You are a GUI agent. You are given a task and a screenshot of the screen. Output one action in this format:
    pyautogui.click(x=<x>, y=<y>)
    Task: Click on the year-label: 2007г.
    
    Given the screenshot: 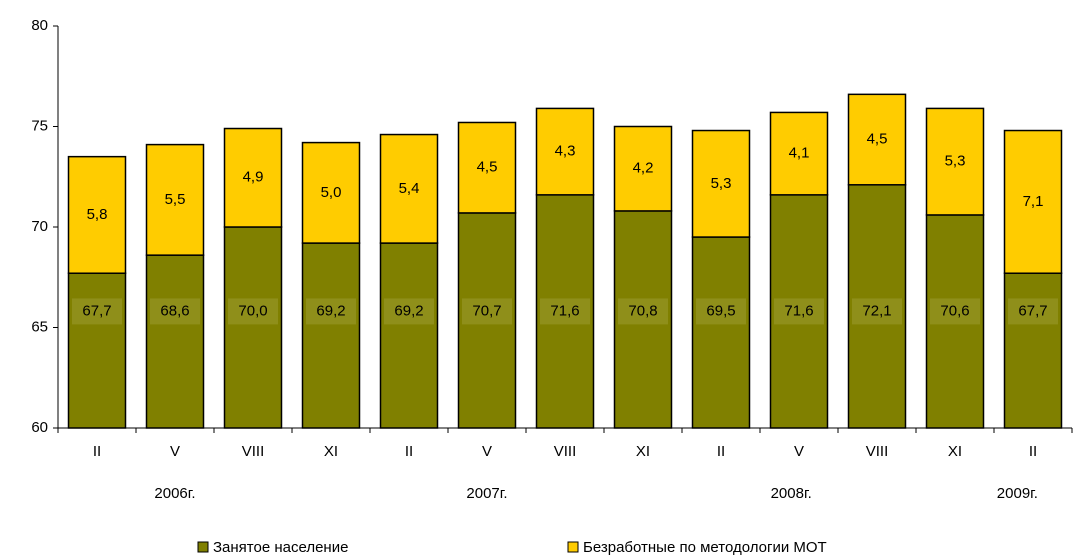 What is the action you would take?
    pyautogui.click(x=486, y=493)
    